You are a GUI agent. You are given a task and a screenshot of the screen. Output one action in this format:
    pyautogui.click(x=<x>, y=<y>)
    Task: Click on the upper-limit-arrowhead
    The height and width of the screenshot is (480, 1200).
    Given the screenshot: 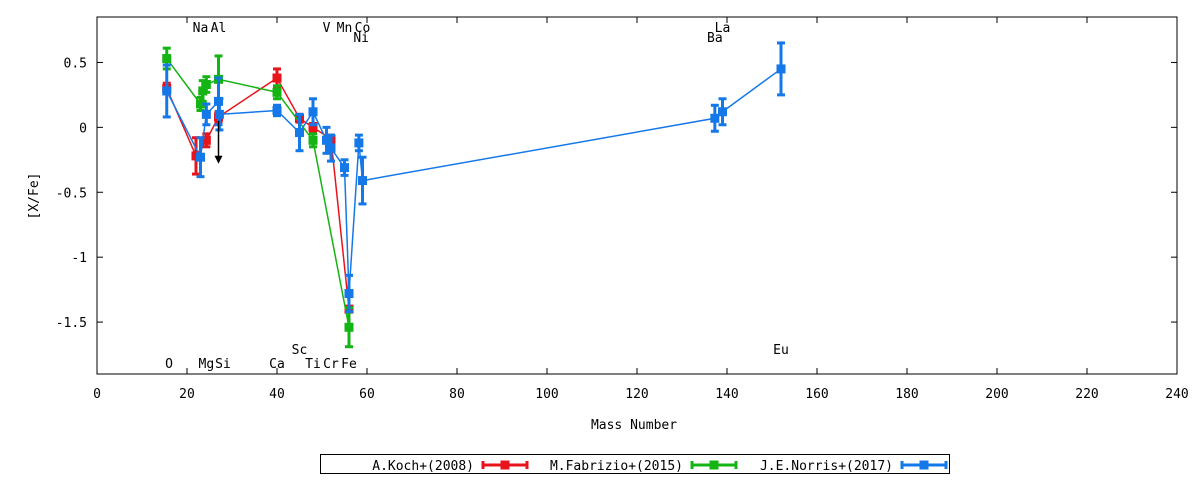 What is the action you would take?
    pyautogui.click(x=218, y=159)
    